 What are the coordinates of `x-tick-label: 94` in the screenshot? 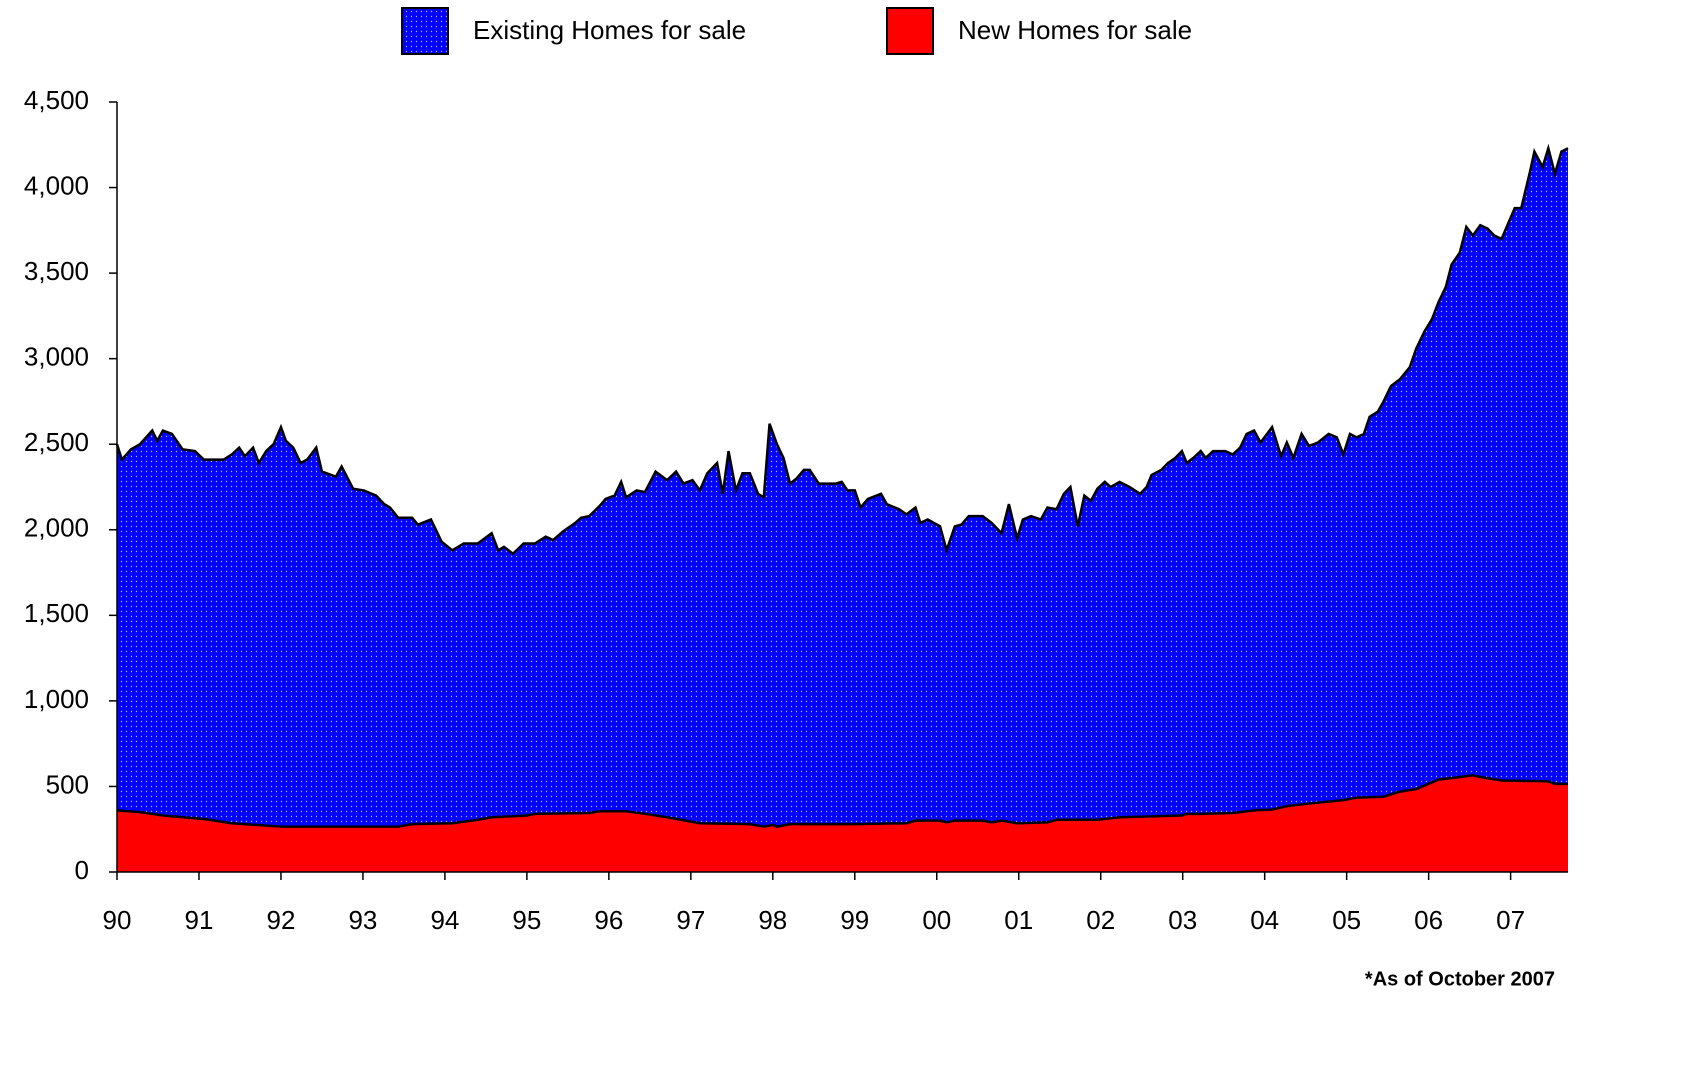 It's located at (444, 920).